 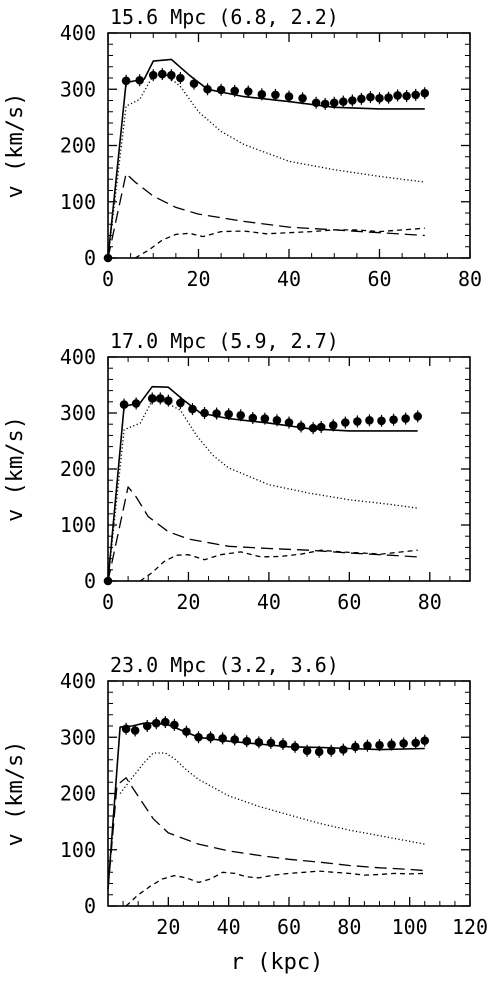 I want to click on panel-title: 15.6 Mpc (6.8, 2.2), so click(x=224, y=17).